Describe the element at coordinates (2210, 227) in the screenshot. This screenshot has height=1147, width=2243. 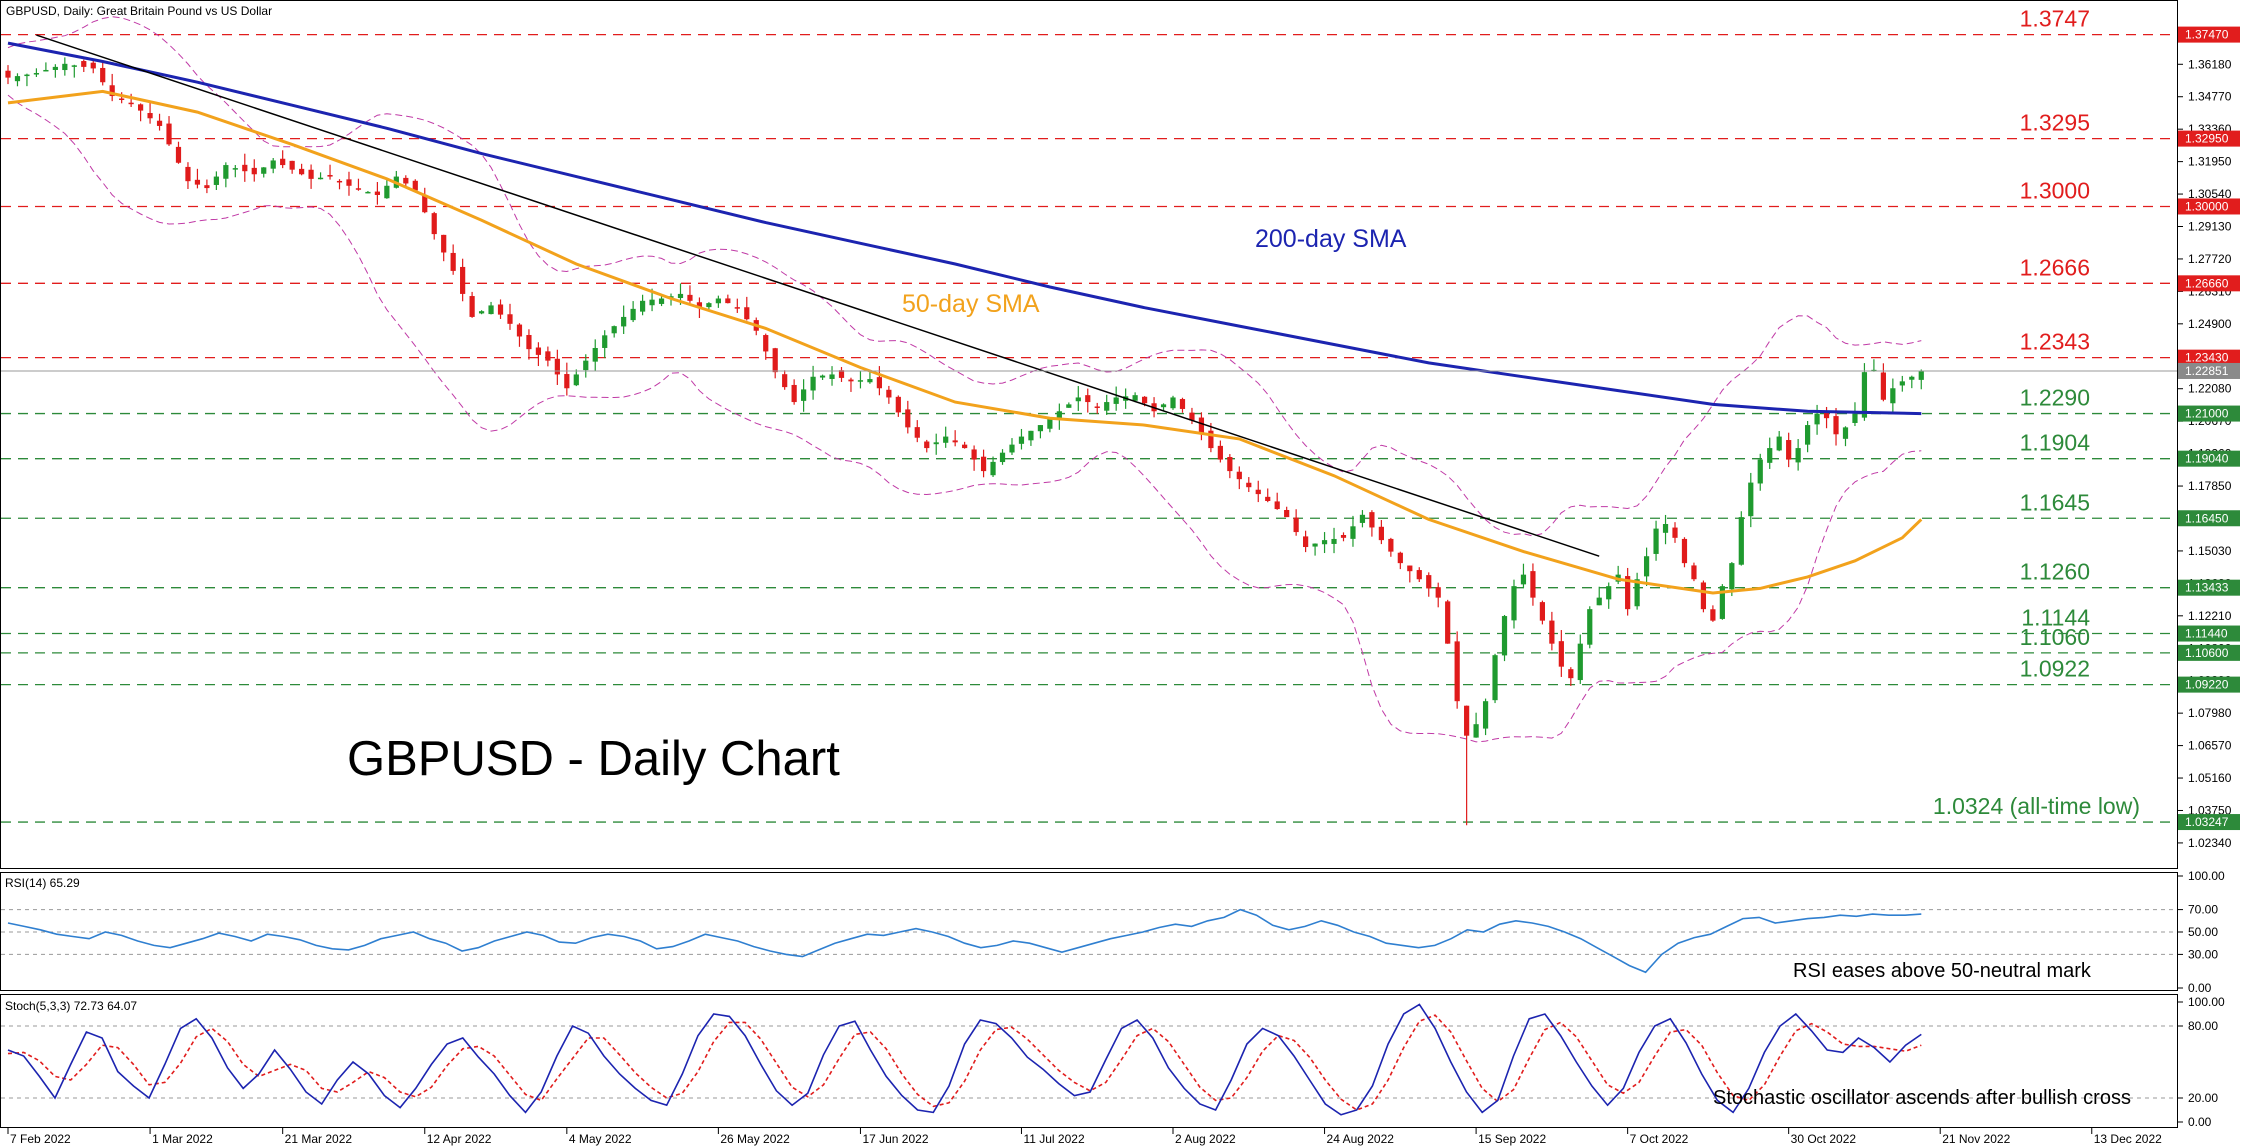
I see `price-tick-label: 1.29130` at that location.